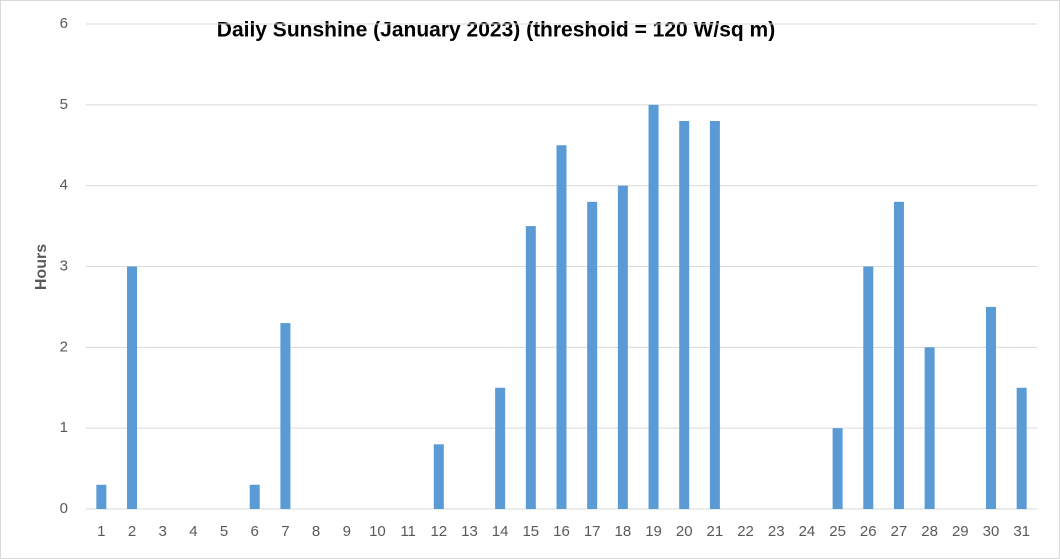 This screenshot has height=559, width=1060. I want to click on y-tick-label: 3, so click(64, 265).